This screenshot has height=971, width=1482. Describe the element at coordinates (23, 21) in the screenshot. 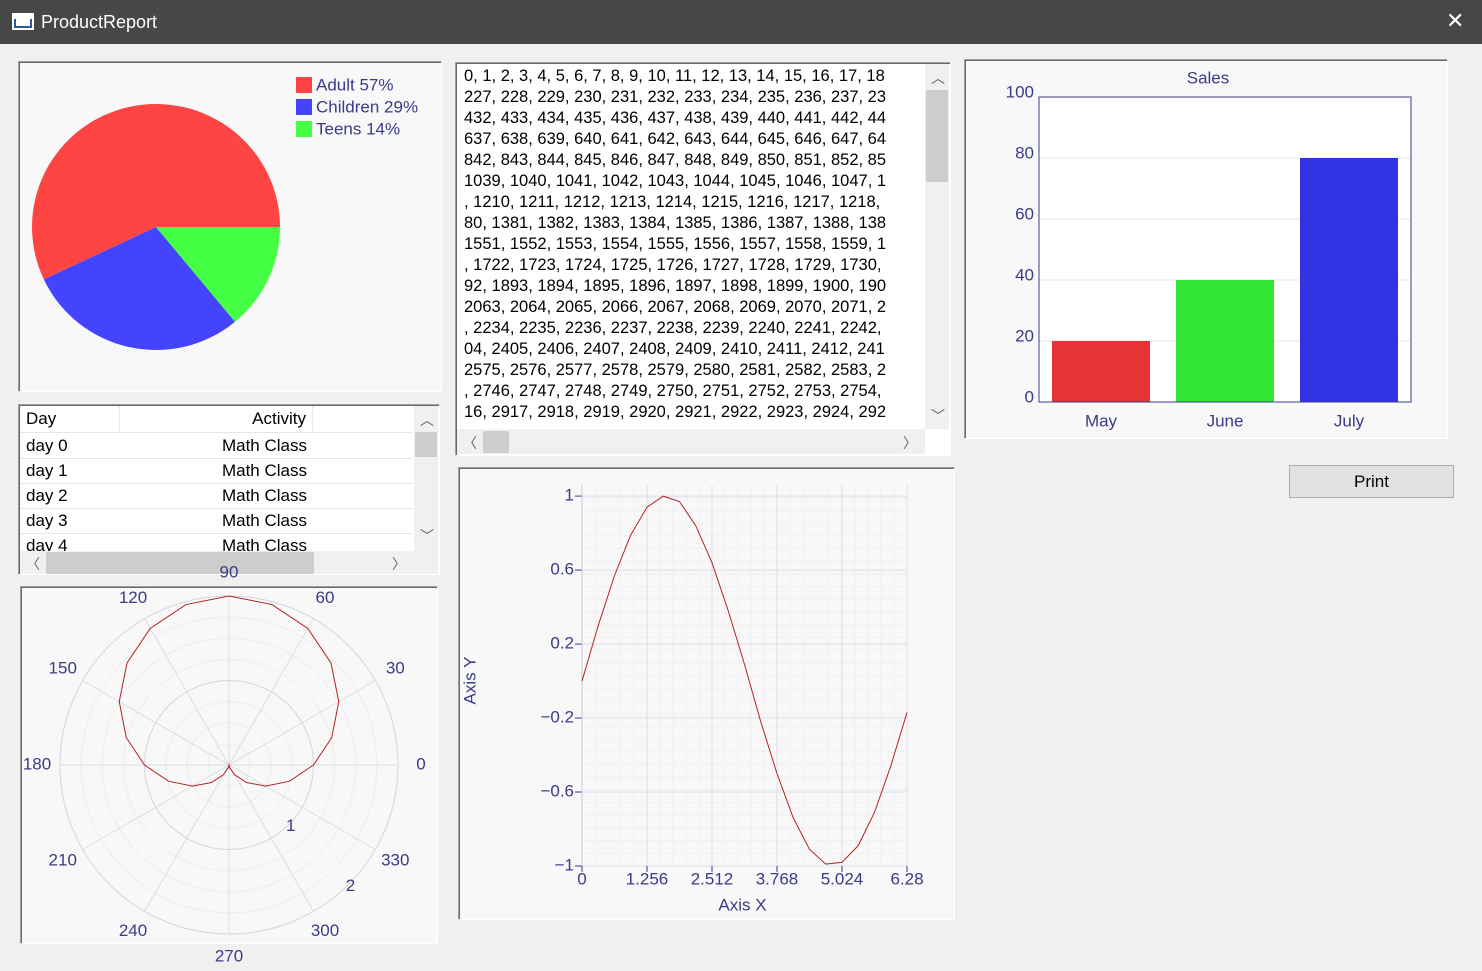

I see `app-icon` at that location.